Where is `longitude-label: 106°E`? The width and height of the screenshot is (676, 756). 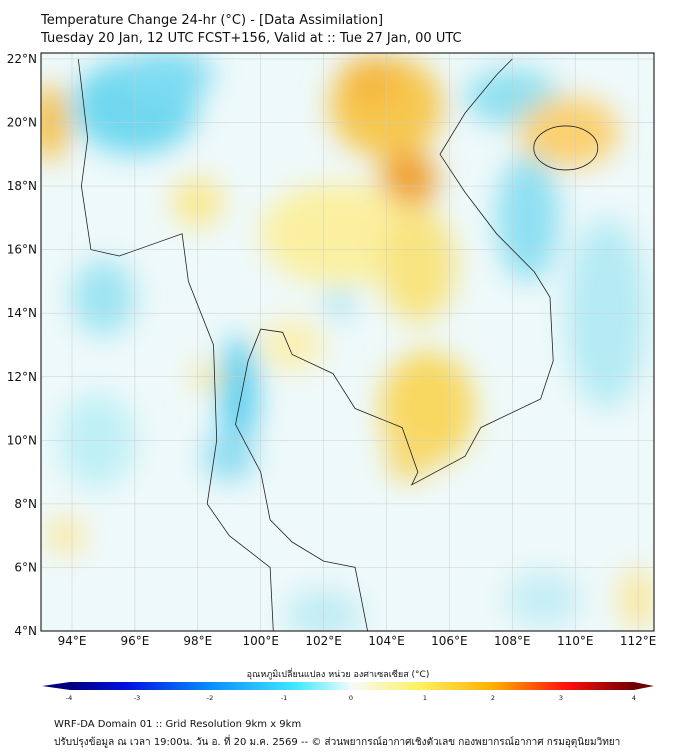 longitude-label: 106°E is located at coordinates (449, 641).